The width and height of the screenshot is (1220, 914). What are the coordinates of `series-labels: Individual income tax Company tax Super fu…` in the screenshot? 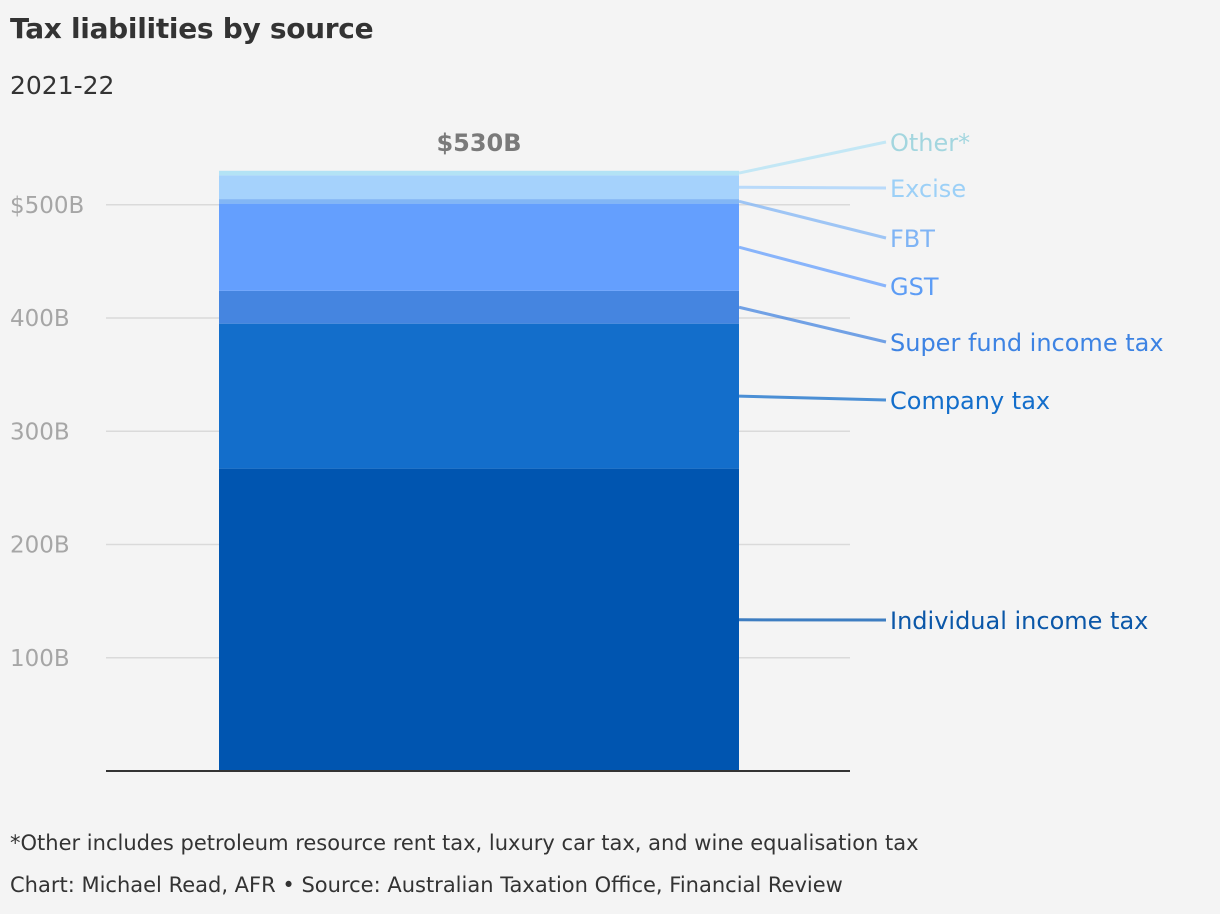 It's located at (1027, 382).